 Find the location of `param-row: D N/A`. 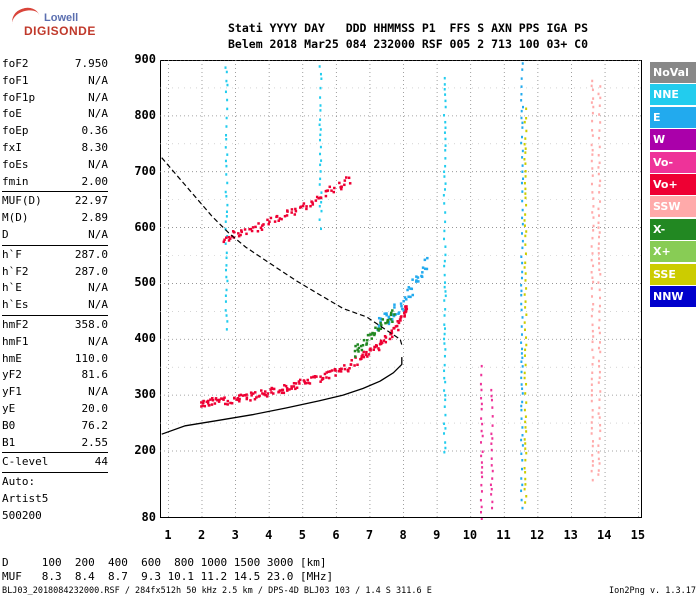

param-row: D N/A is located at coordinates (55, 235).